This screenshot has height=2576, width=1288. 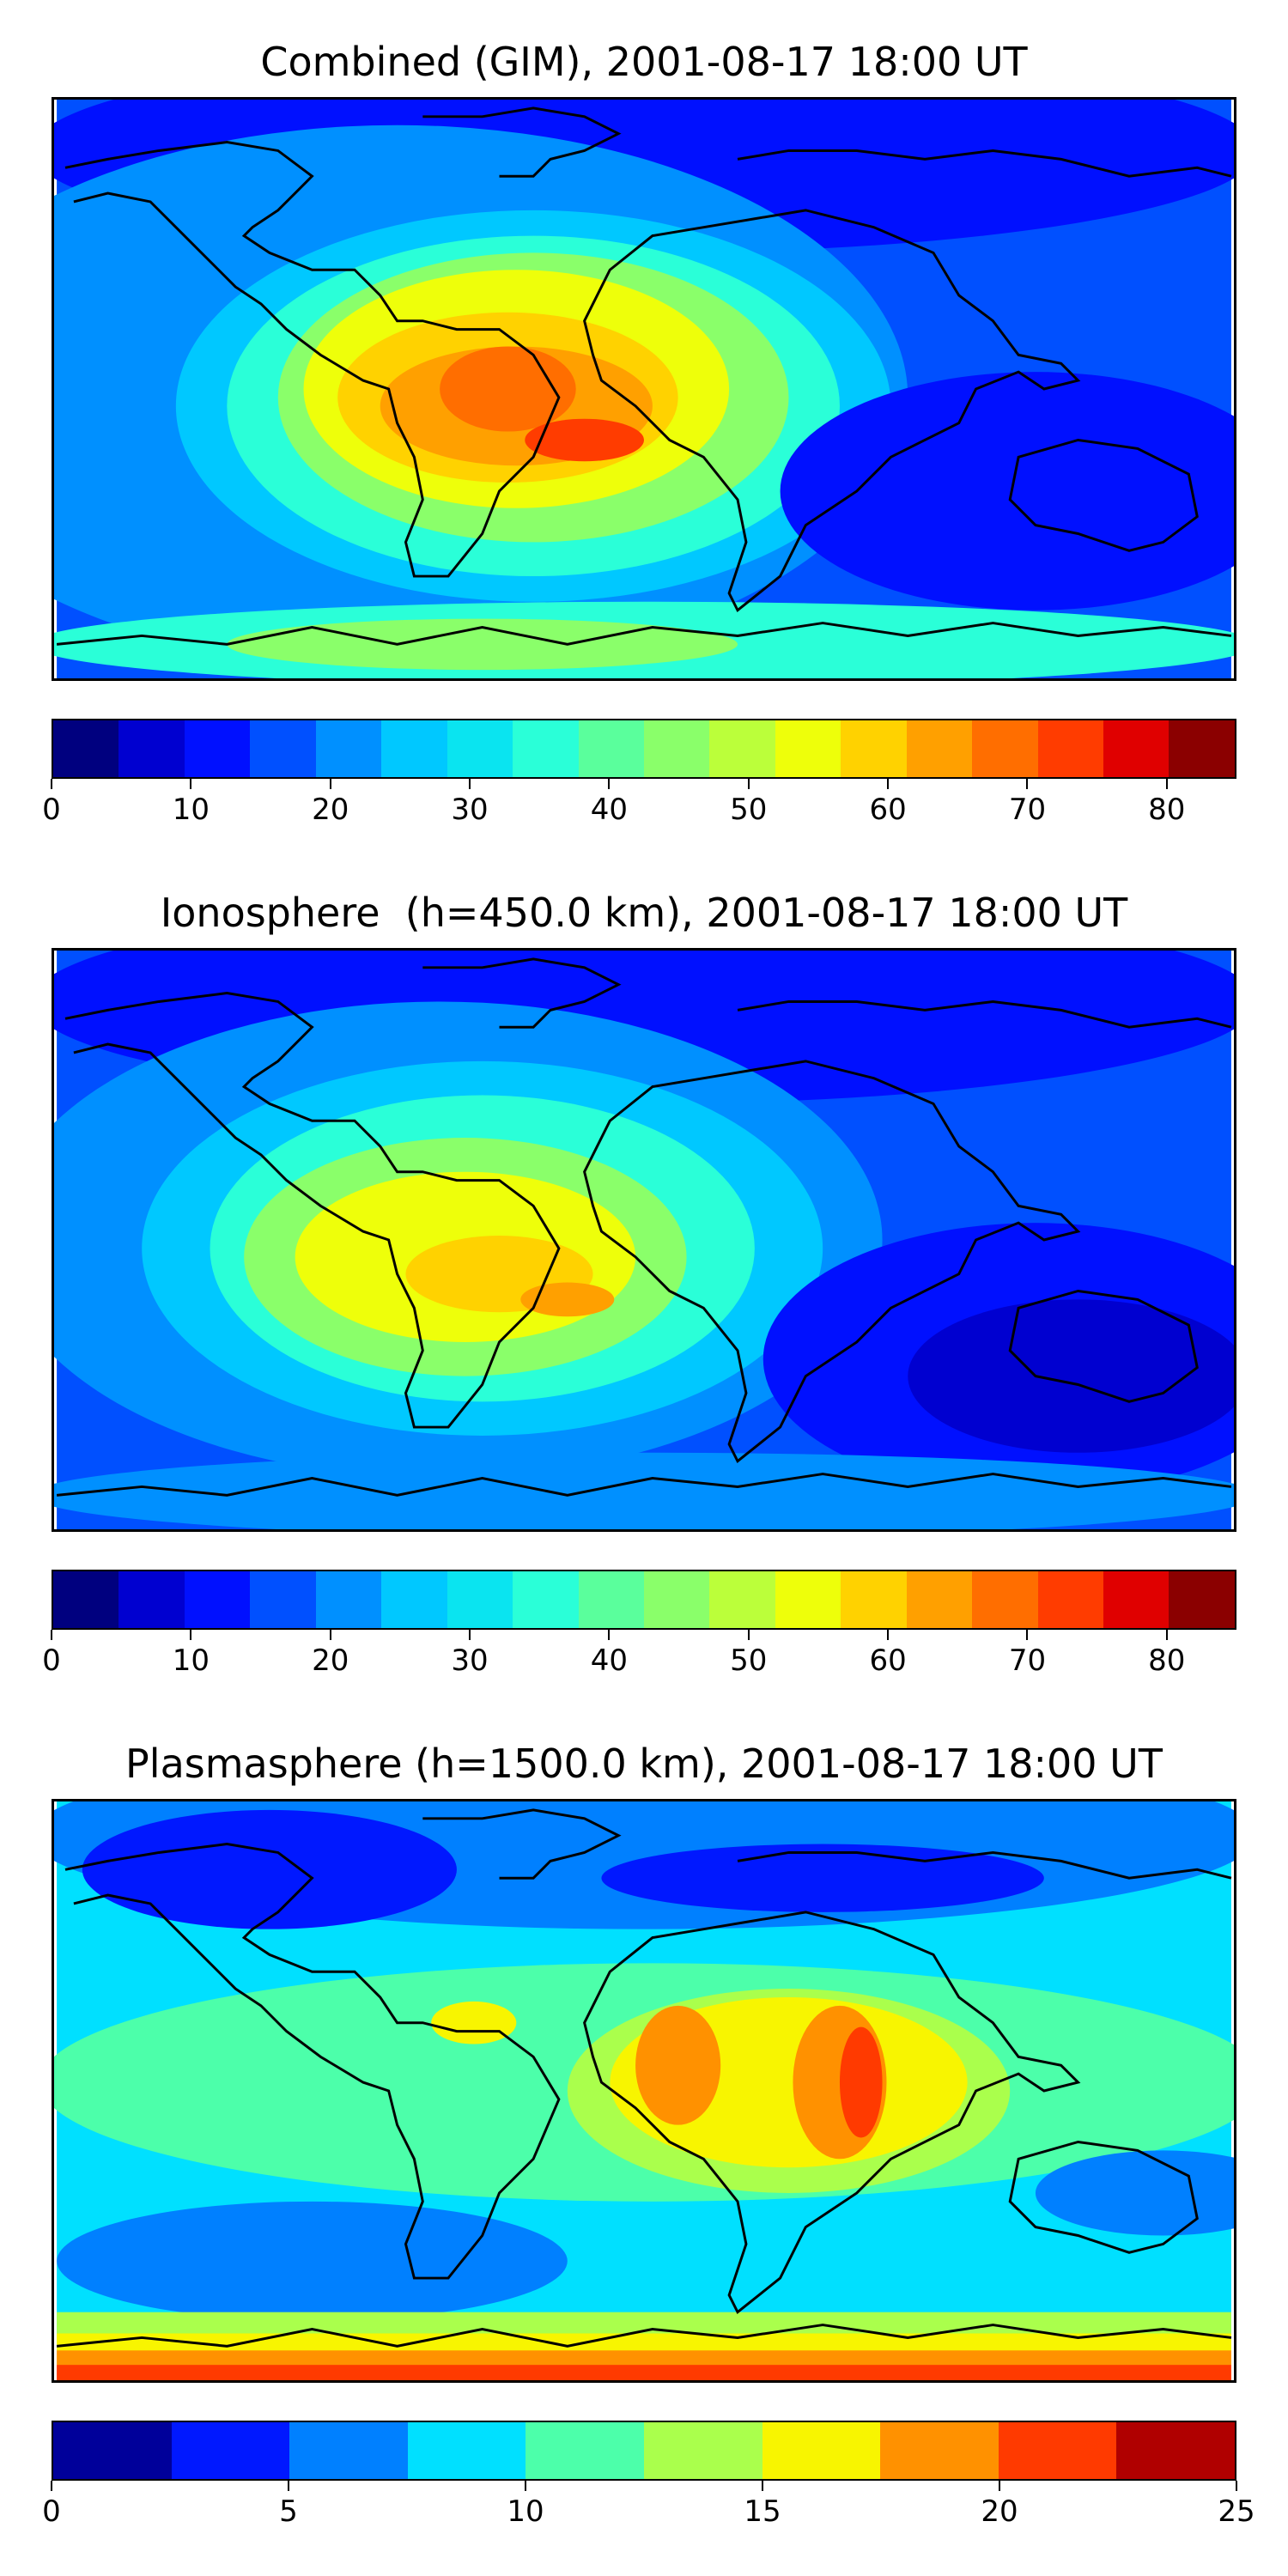 What do you see at coordinates (762, 2511) in the screenshot?
I see `colorbar-tick-label: 15` at bounding box center [762, 2511].